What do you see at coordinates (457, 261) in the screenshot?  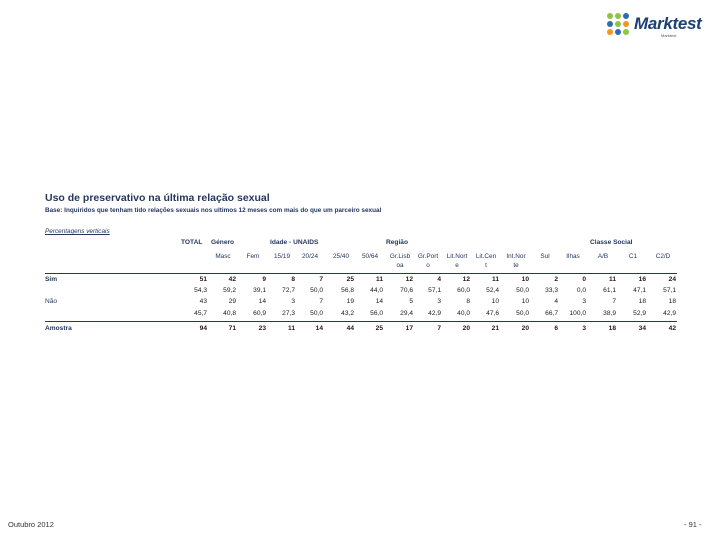 I see `column-header: Lit.Nort e` at bounding box center [457, 261].